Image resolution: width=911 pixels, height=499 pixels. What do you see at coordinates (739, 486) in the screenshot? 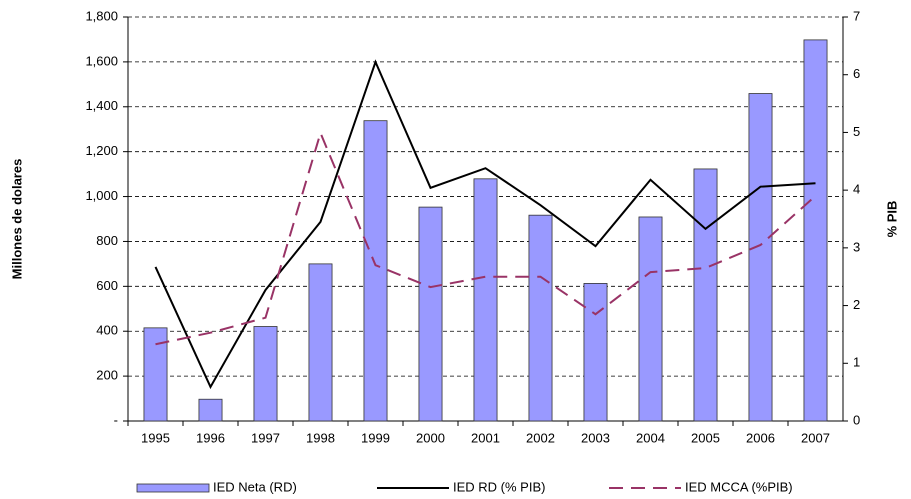
I see `legend-label: IED MCCA (%PIB)` at bounding box center [739, 486].